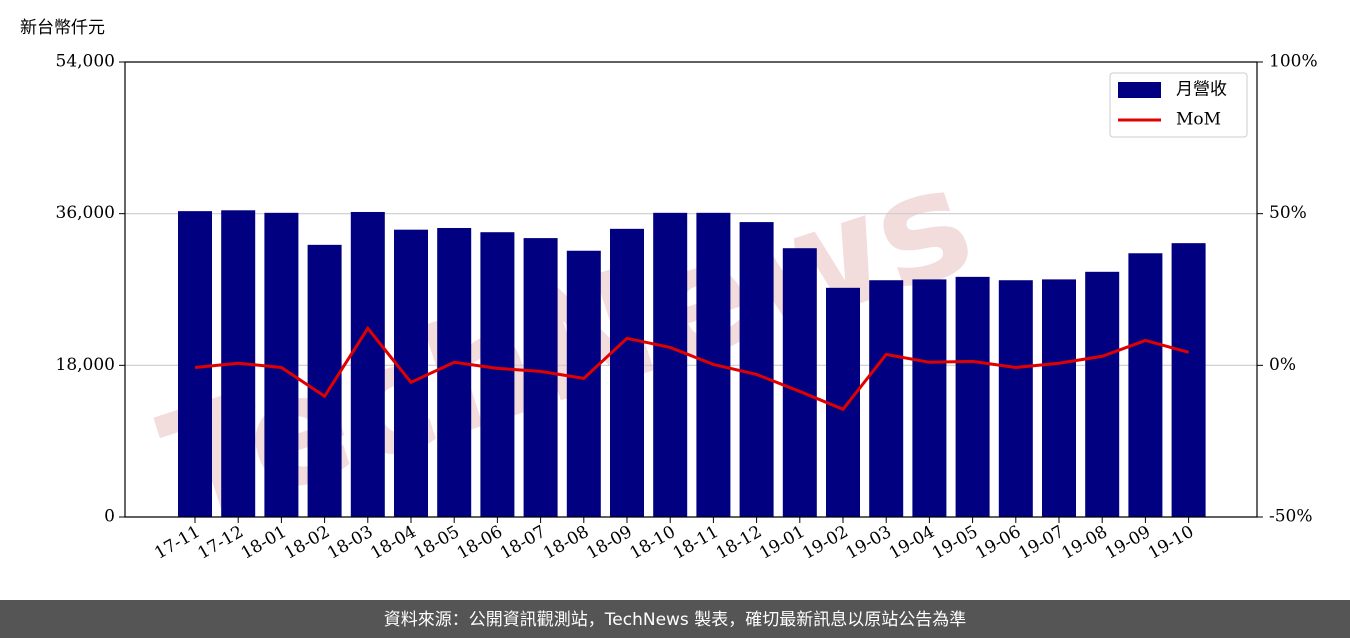 This screenshot has width=1350, height=638. I want to click on y-tick-label: 0, so click(109, 517).